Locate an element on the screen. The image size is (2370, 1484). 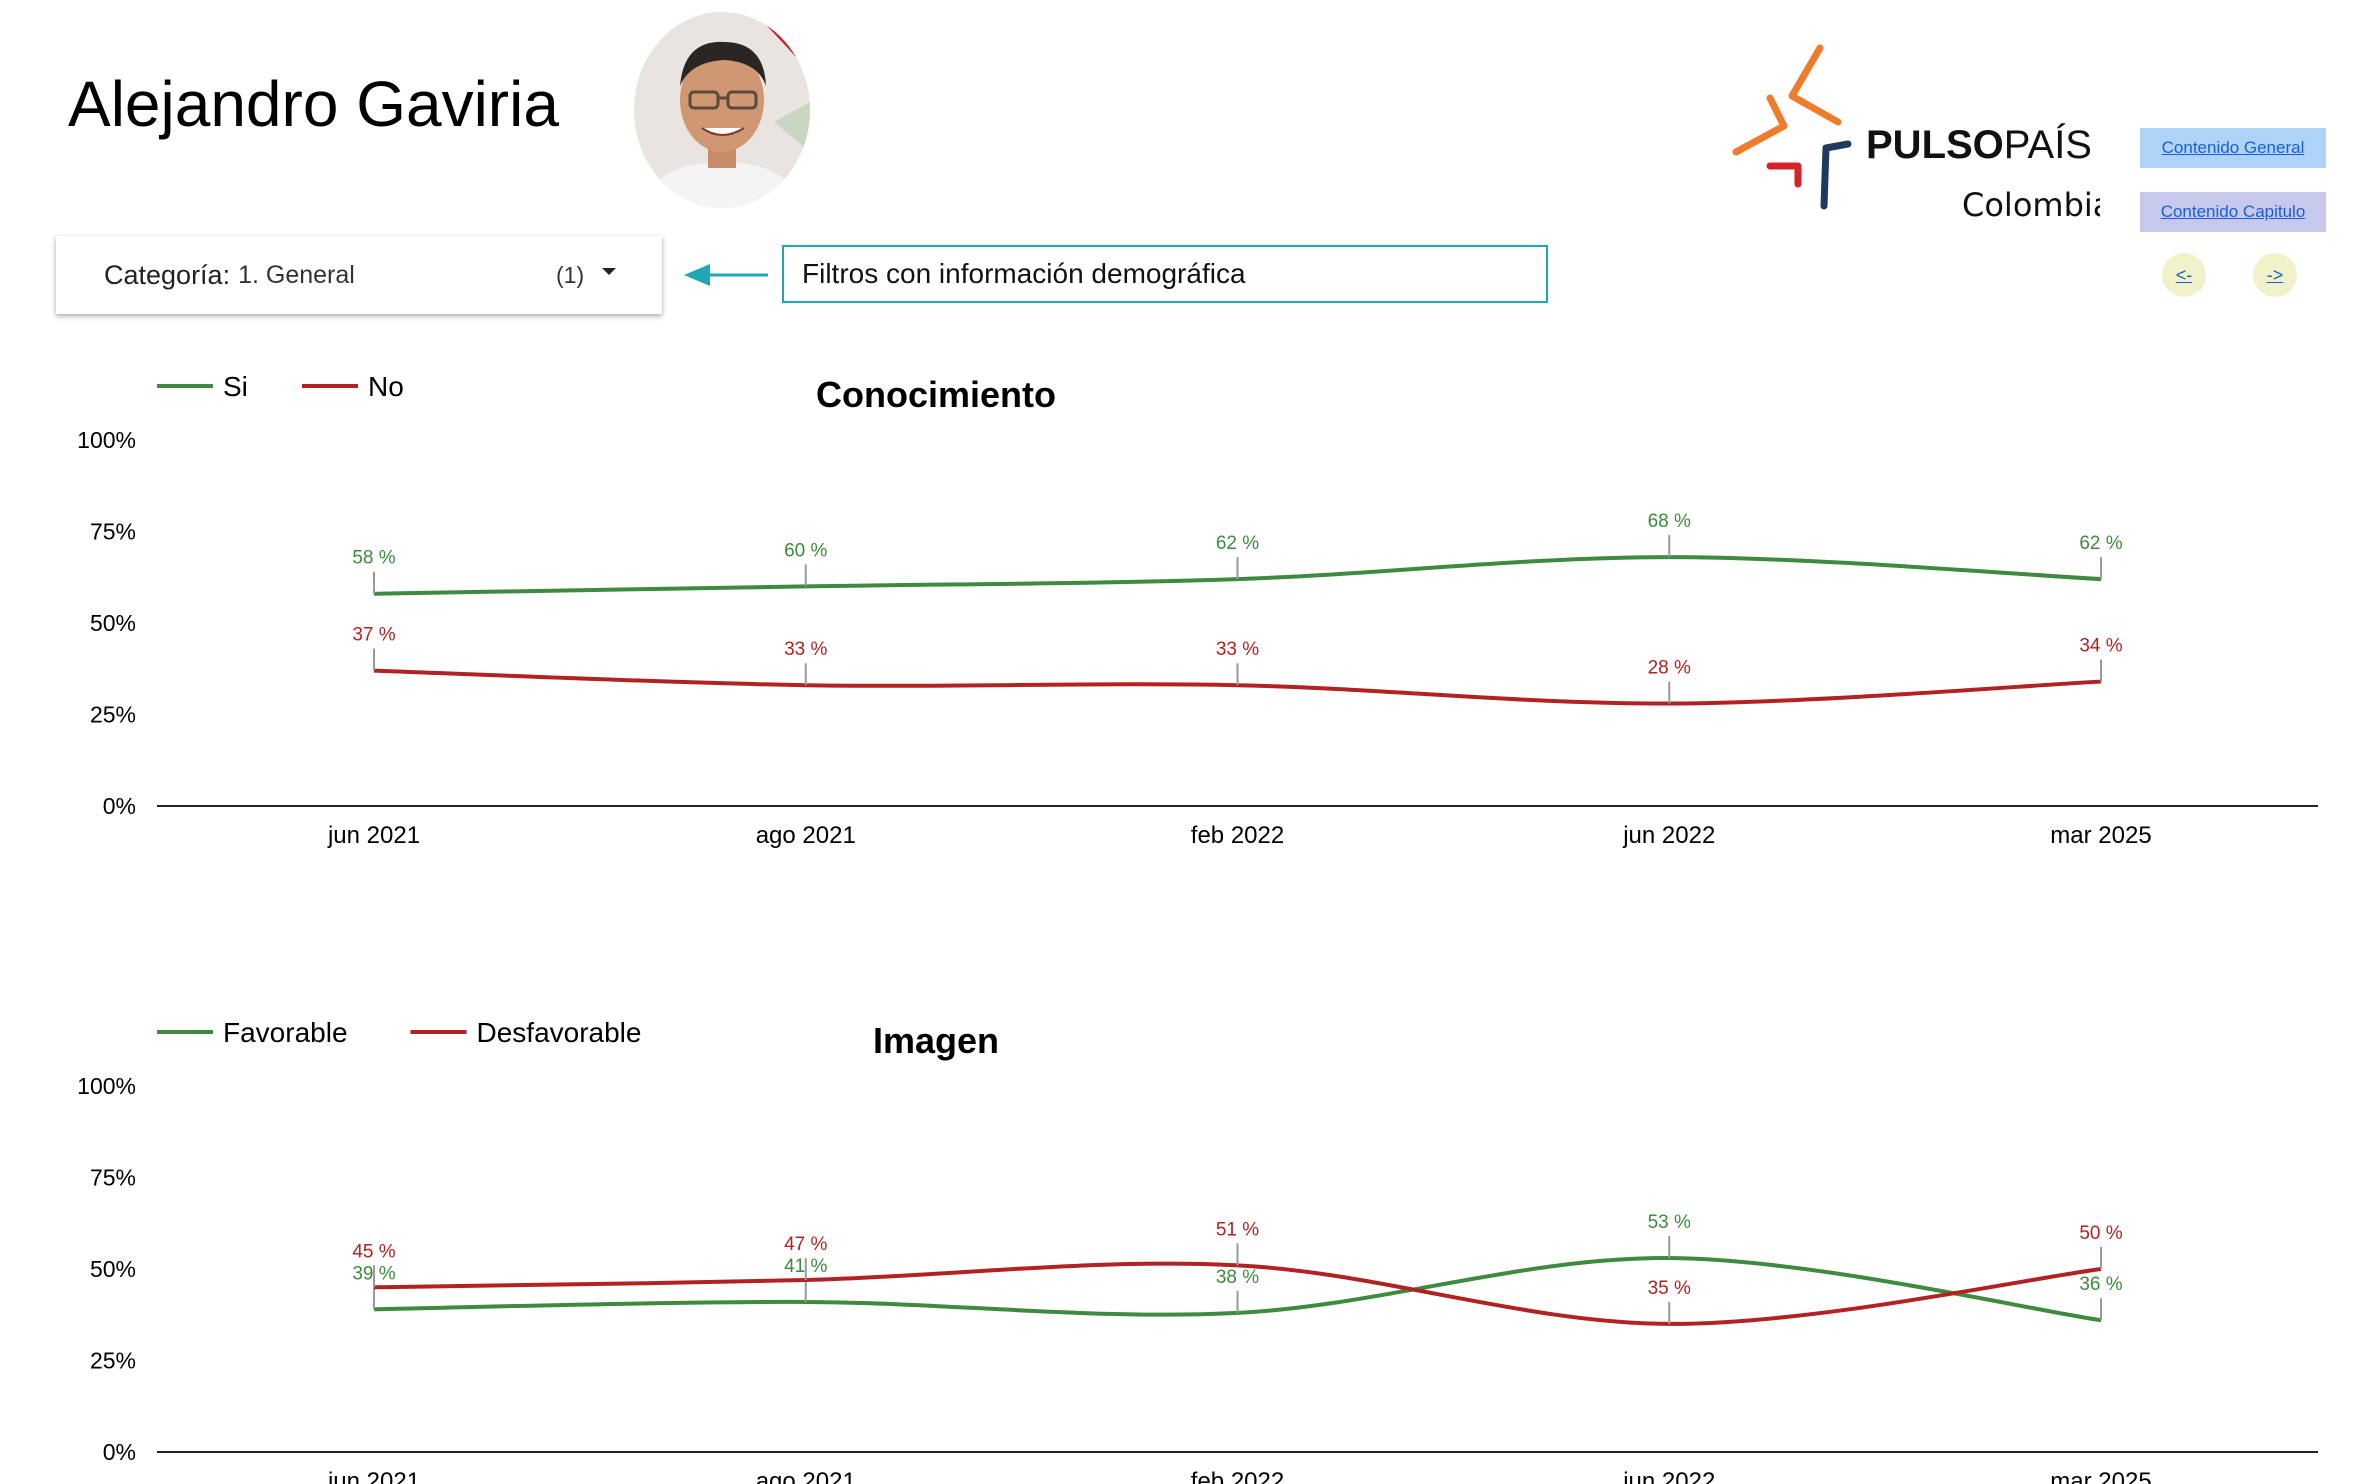
data-label: 51 % is located at coordinates (1237, 1229).